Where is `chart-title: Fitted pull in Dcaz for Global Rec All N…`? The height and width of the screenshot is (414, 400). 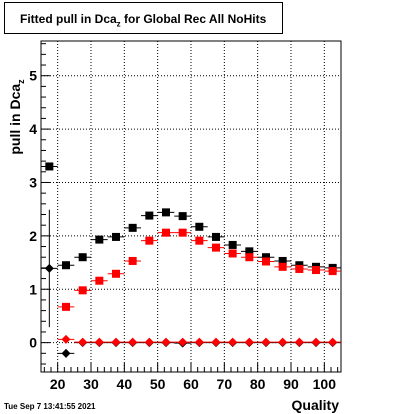 chart-title: Fitted pull in Dcaz for Global Rec All N… is located at coordinates (143, 20).